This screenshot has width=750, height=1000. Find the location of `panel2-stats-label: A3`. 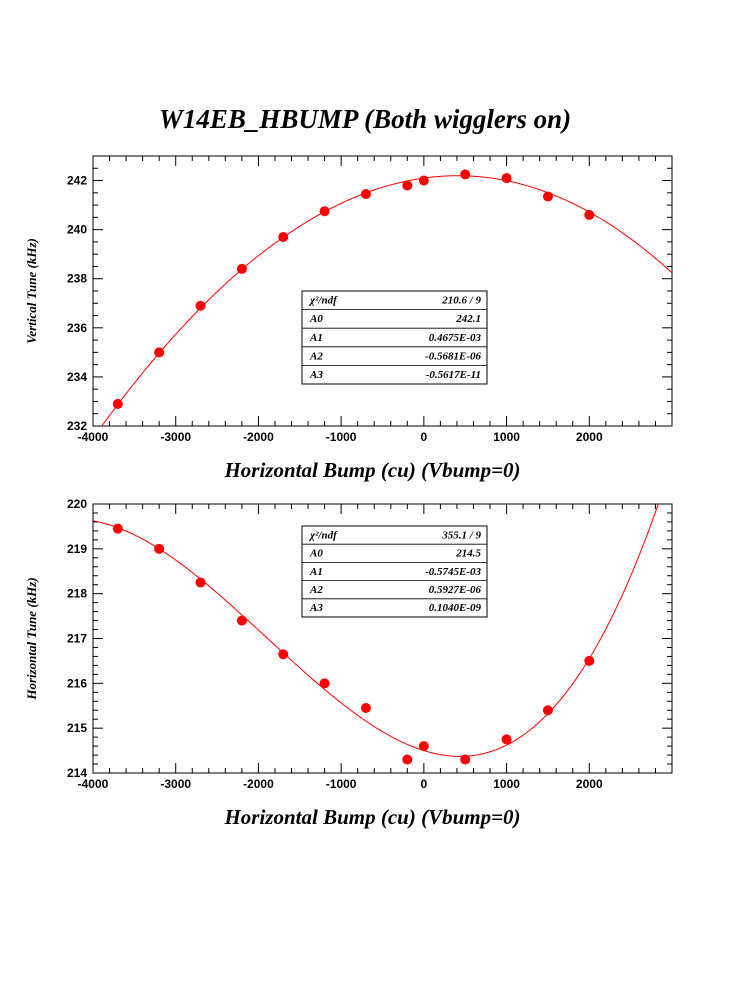

panel2-stats-label: A3 is located at coordinates (316, 608).